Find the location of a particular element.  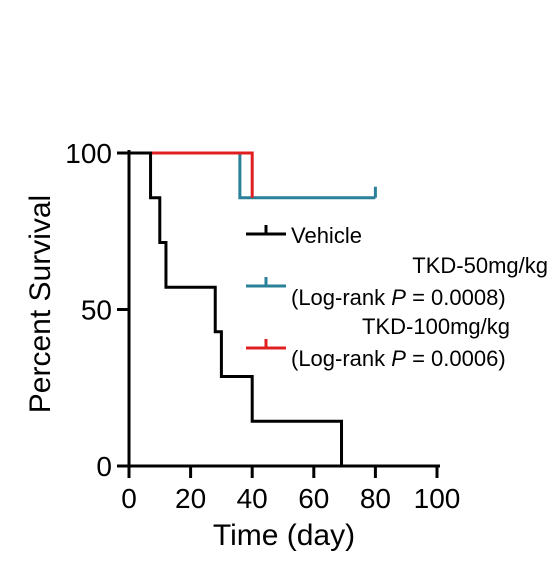

x-tick-label-0: 0 is located at coordinates (129, 498).